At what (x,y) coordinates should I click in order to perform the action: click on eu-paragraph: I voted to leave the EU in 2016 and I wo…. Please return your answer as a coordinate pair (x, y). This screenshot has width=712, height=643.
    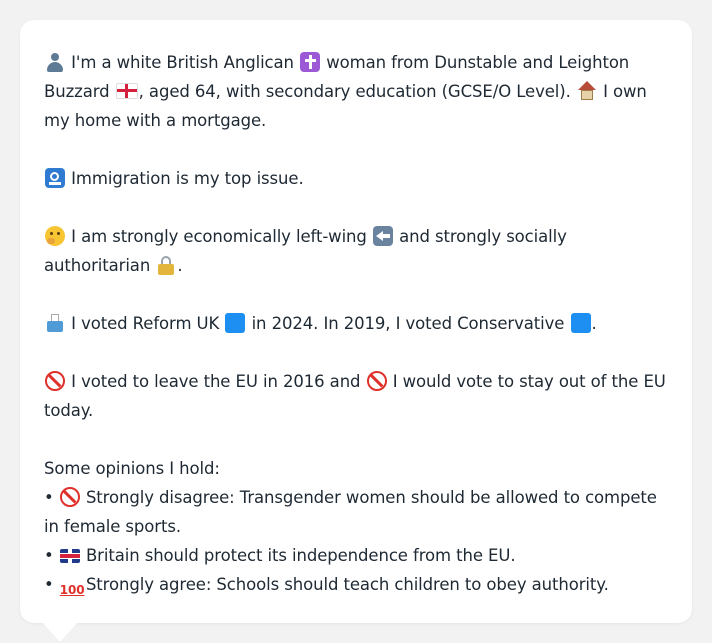
    Looking at the image, I should click on (359, 396).